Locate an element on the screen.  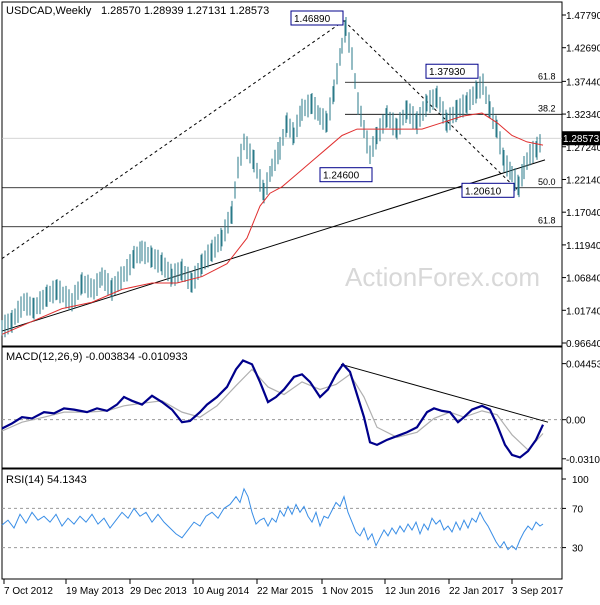
watermark-text: ActionForex.com is located at coordinates (442, 277).